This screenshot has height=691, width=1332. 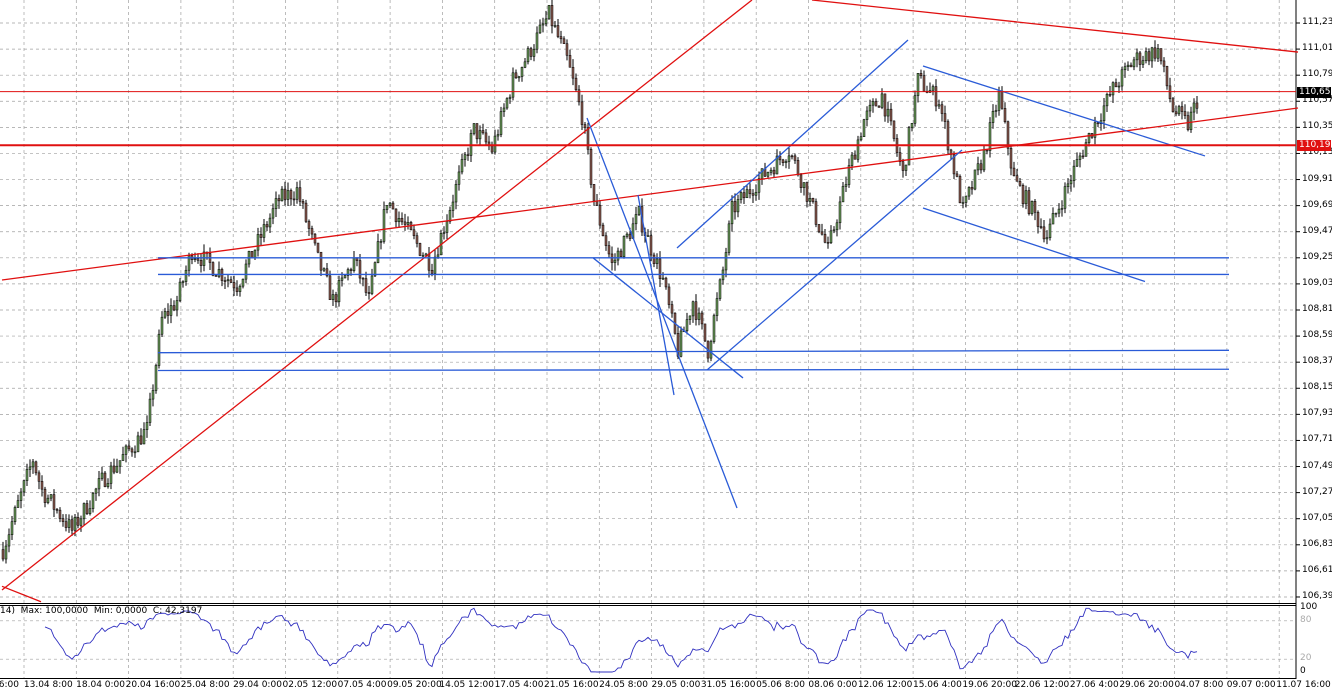 What do you see at coordinates (1317, 439) in the screenshot?
I see `price-tick-label: 107,710` at bounding box center [1317, 439].